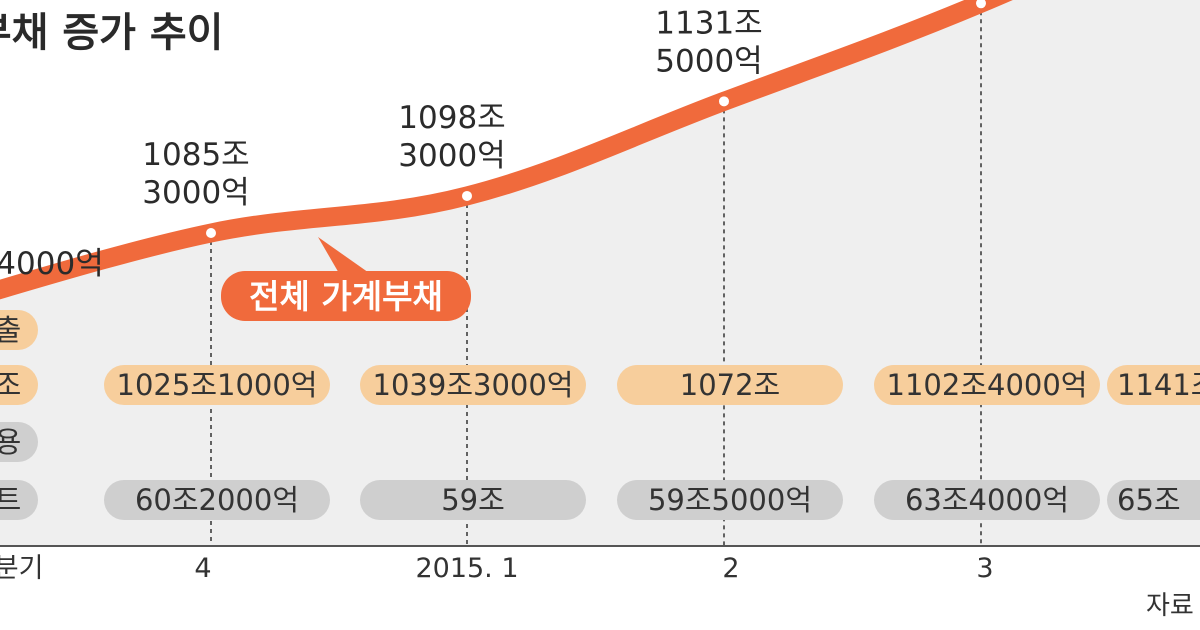 This screenshot has height=630, width=1200. I want to click on row-label: 조, so click(10, 385).